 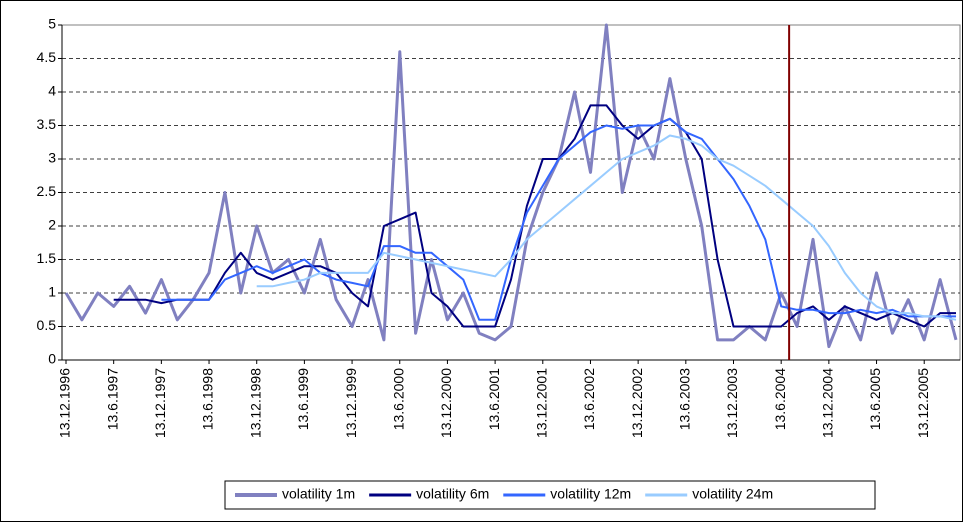 What do you see at coordinates (47, 57) in the screenshot?
I see `y-tick-label: 4.5` at bounding box center [47, 57].